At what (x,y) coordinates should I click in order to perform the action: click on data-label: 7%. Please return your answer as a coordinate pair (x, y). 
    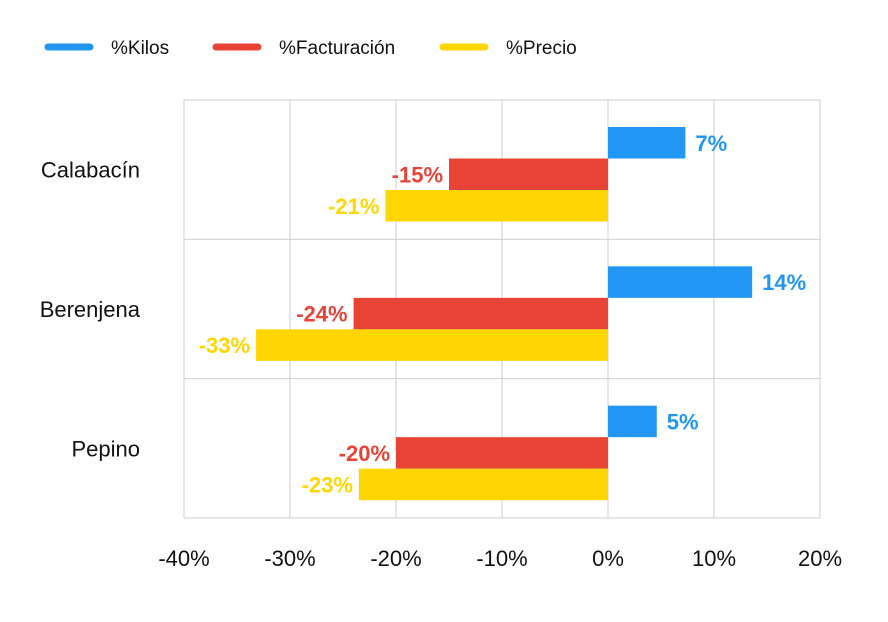
    Looking at the image, I should click on (711, 143).